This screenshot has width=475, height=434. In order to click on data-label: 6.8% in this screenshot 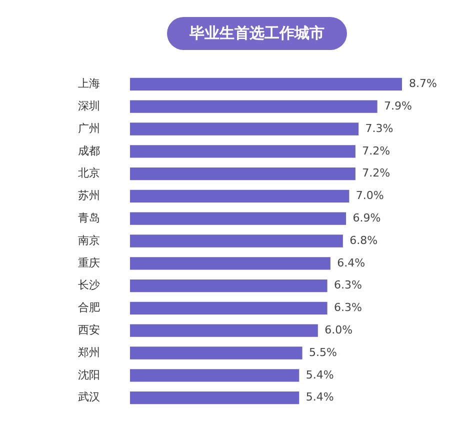, I will do `click(364, 240)`.